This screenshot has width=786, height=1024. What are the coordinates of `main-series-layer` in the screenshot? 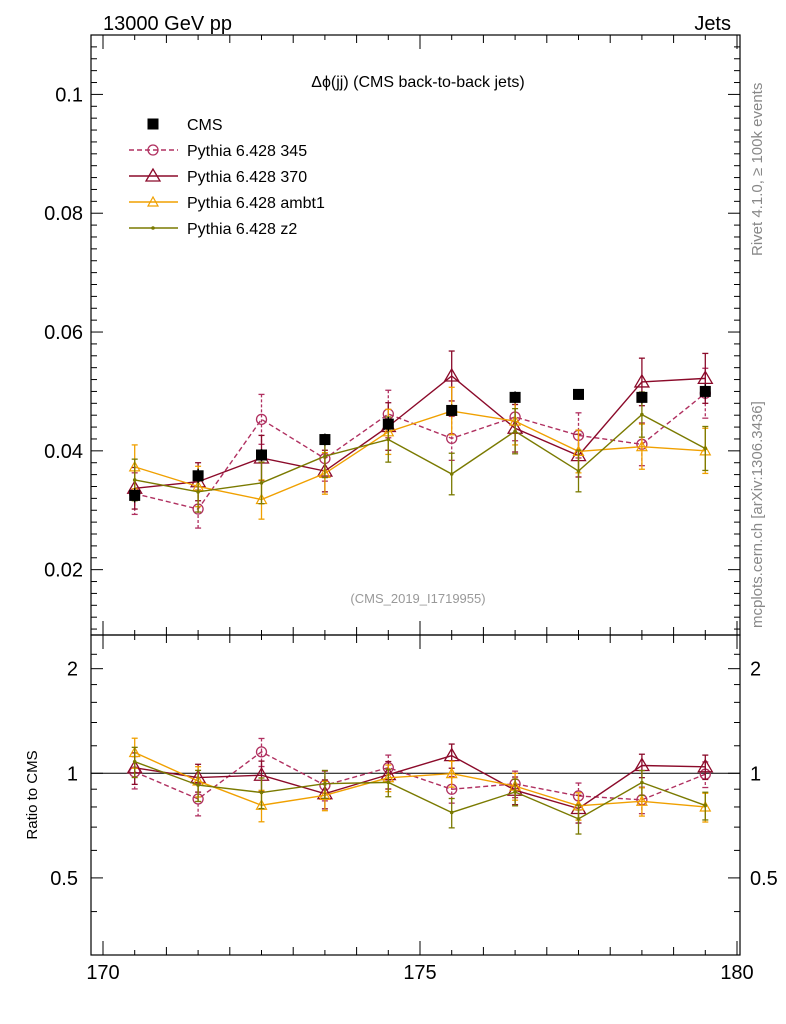 It's located at (420, 439).